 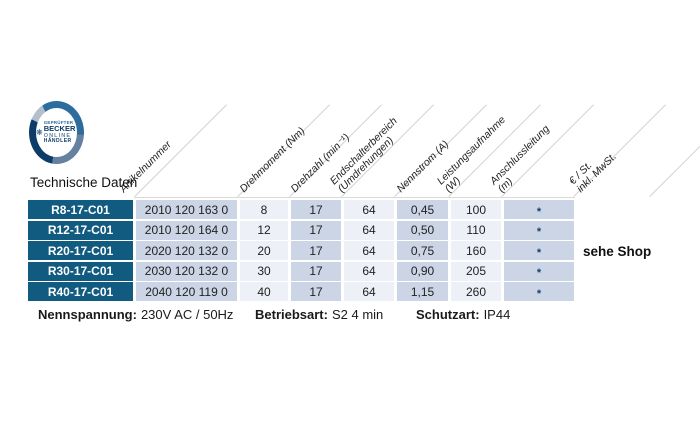 I want to click on nennstrom-cell: 0,75, so click(x=422, y=250).